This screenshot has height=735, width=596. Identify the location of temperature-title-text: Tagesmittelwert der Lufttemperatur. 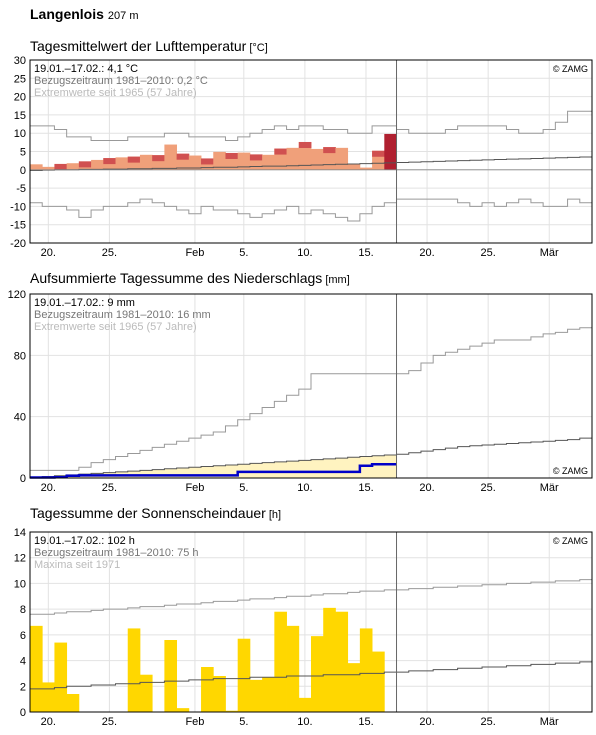
(138, 46).